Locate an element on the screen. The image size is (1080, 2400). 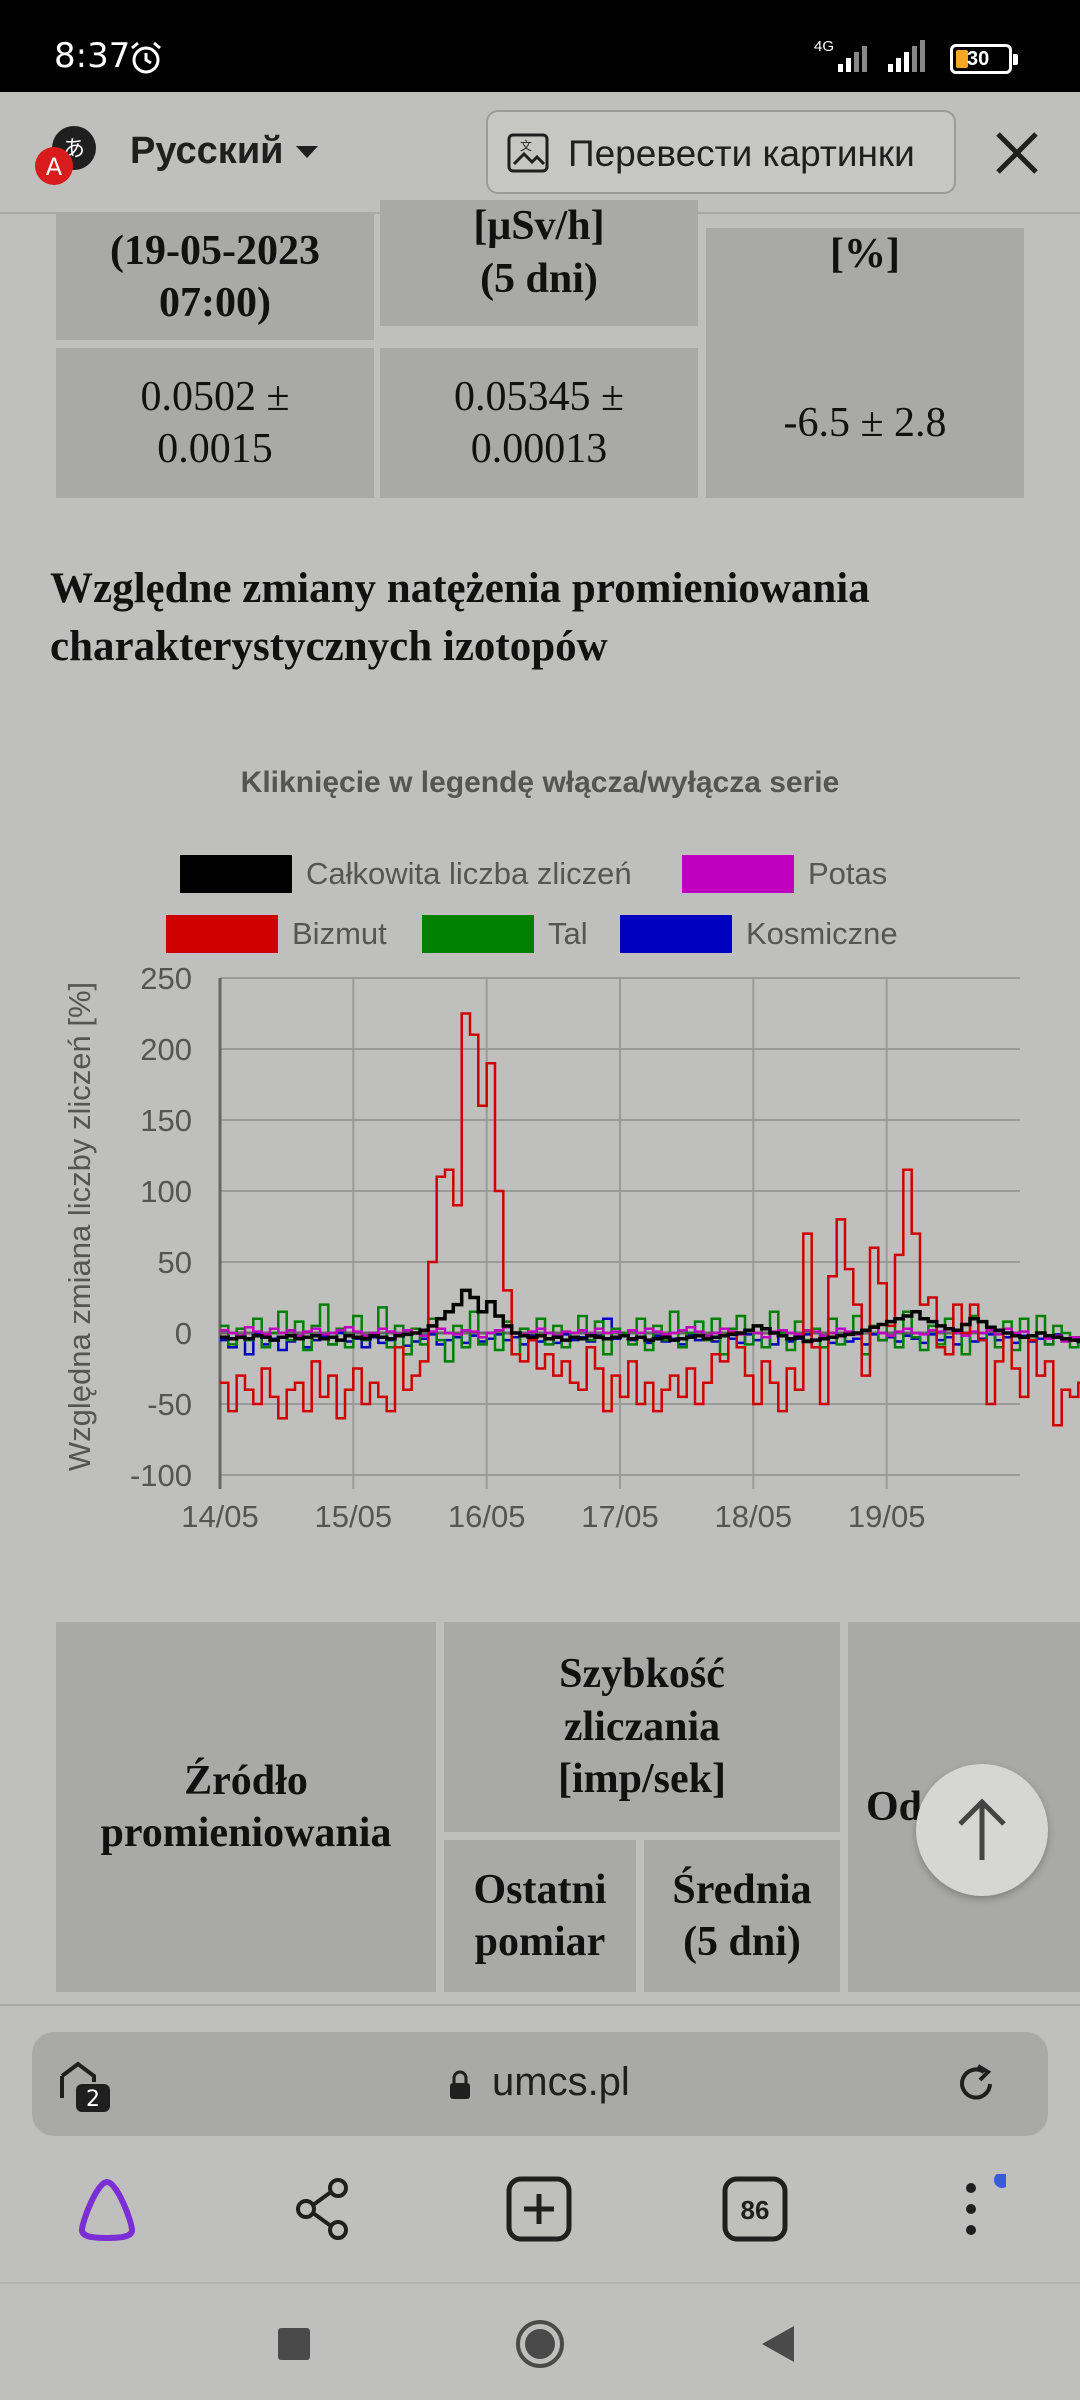
battery-icon: 30 is located at coordinates (984, 59).